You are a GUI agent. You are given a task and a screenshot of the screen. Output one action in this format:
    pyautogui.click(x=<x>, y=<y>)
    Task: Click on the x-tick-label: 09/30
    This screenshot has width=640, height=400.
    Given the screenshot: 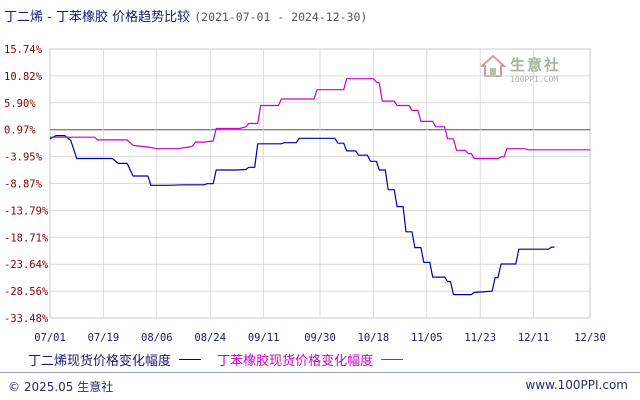 What is the action you would take?
    pyautogui.click(x=320, y=338)
    